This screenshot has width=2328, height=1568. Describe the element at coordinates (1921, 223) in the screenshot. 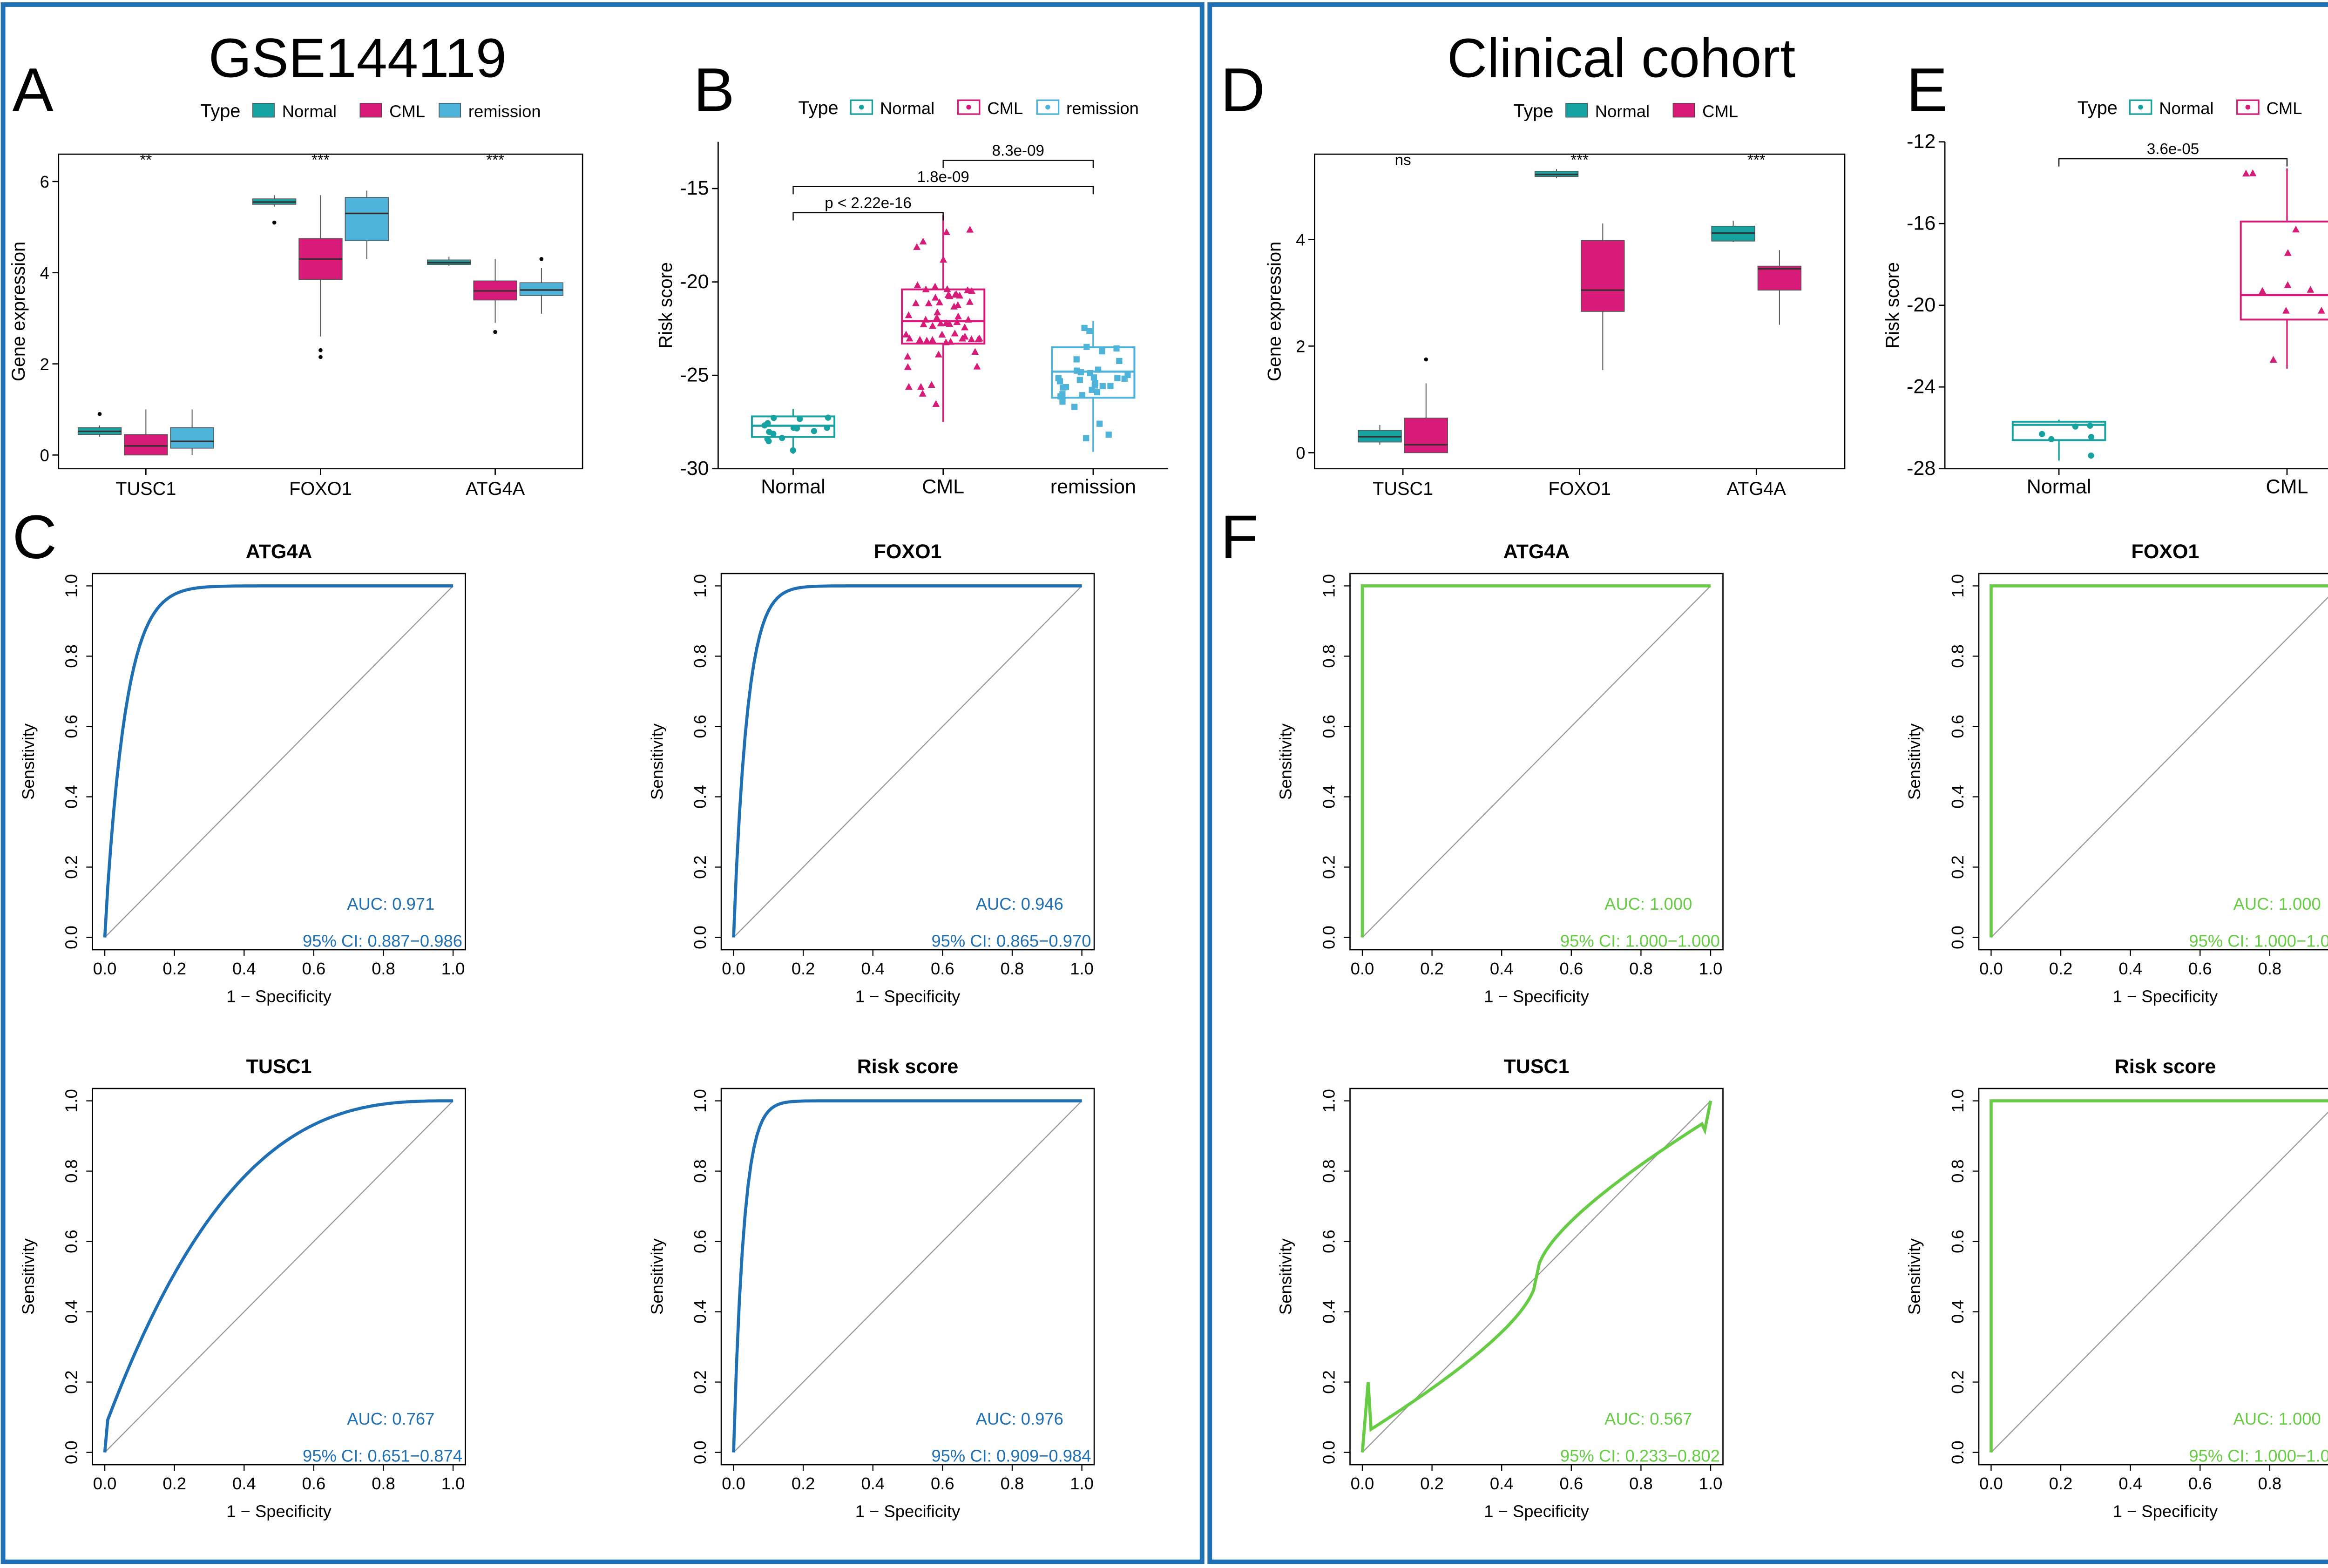

I see `y-tick-label: -16` at that location.